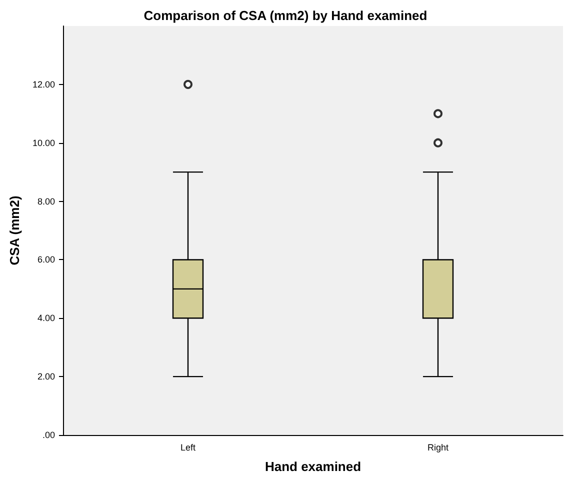  I want to click on x-tick-label: Right, so click(438, 447).